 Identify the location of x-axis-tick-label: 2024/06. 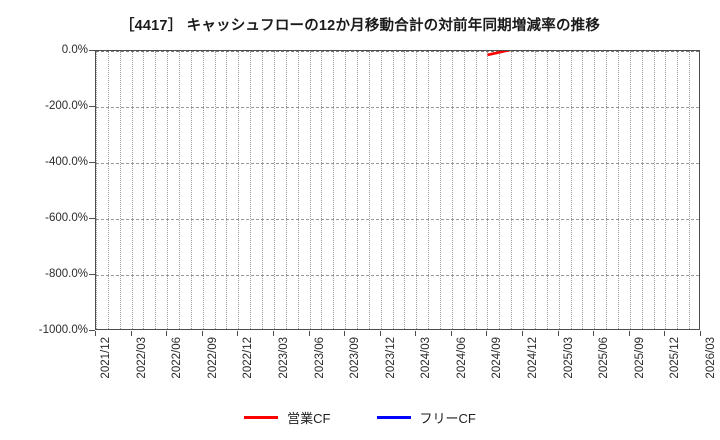
(461, 358).